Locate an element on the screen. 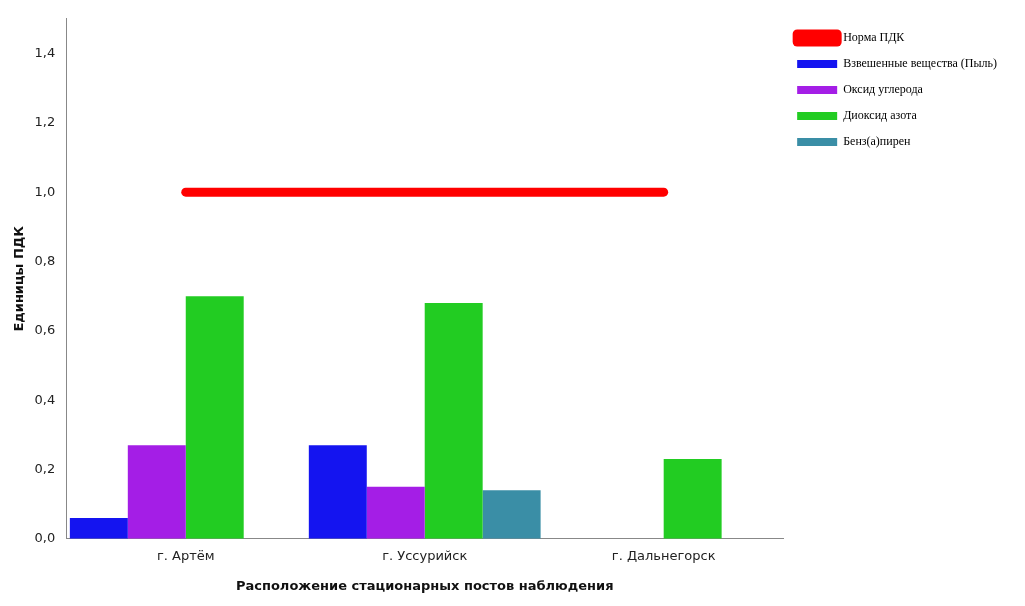  y-axis-title: Единицы ПДК is located at coordinates (19, 278).